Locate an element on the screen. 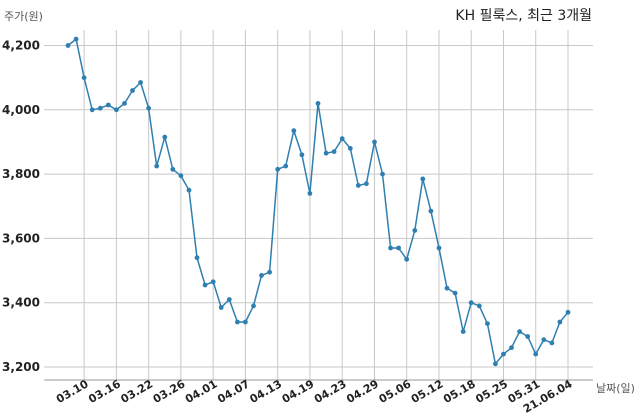  x-tick-label: 04.07 is located at coordinates (233, 391).